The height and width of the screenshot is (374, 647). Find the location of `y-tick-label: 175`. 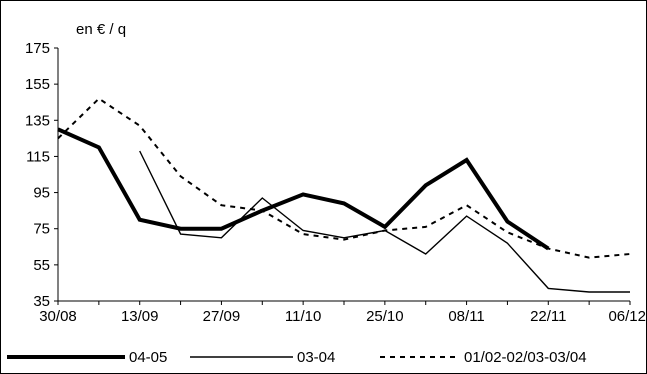

y-tick-label: 175 is located at coordinates (37, 48).